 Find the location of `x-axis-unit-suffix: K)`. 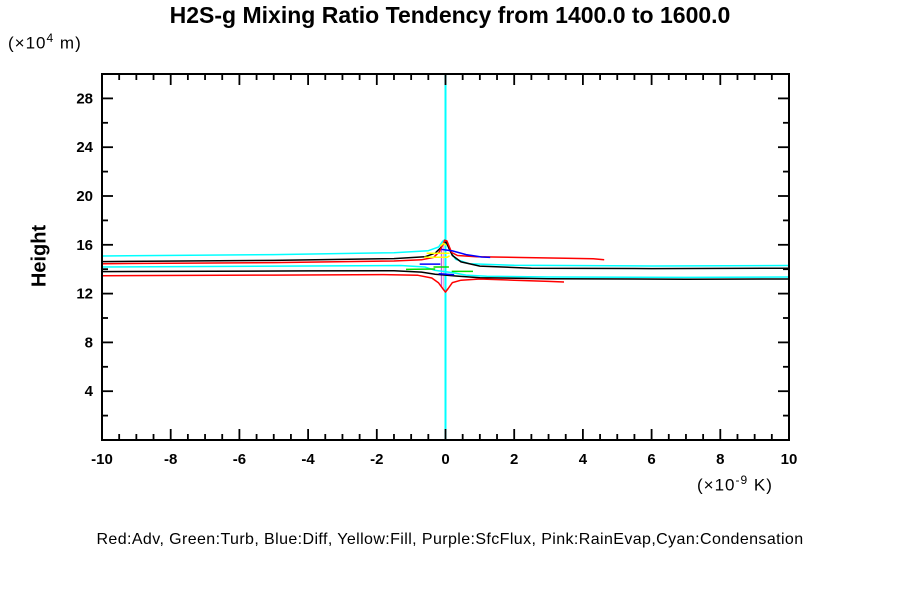

x-axis-unit-suffix: K) is located at coordinates (760, 485).